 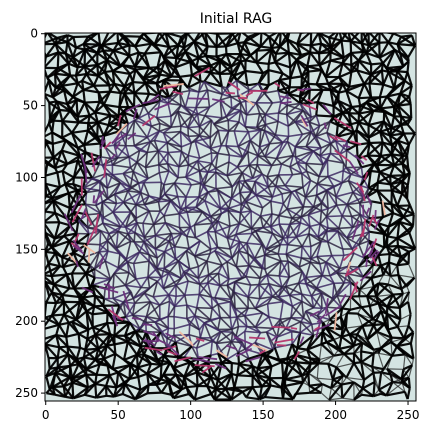 What do you see at coordinates (30, 106) in the screenshot?
I see `y-tick-label: 50` at bounding box center [30, 106].